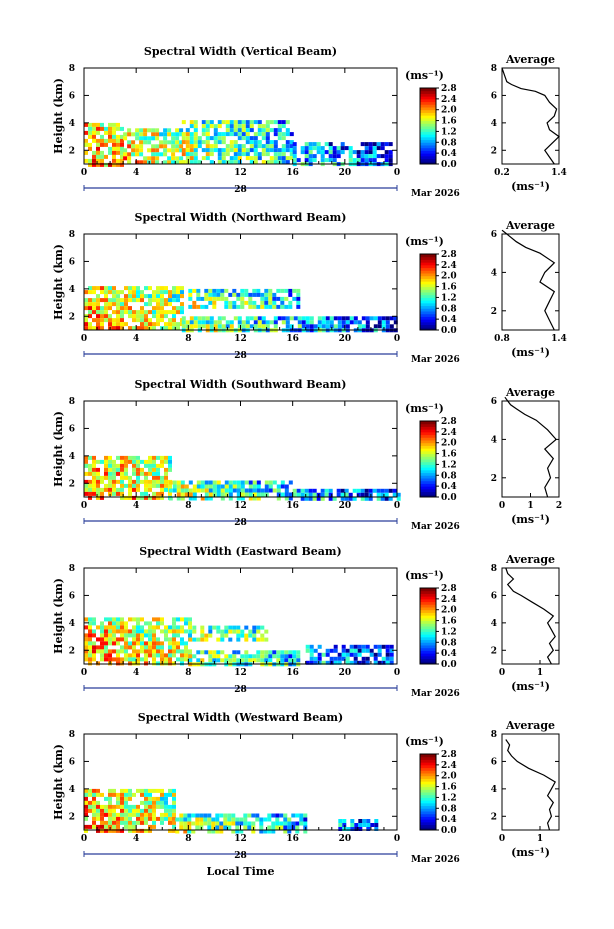 The width and height of the screenshot is (614, 929). What do you see at coordinates (428, 292) in the screenshot?
I see `colorbar-frame` at bounding box center [428, 292].